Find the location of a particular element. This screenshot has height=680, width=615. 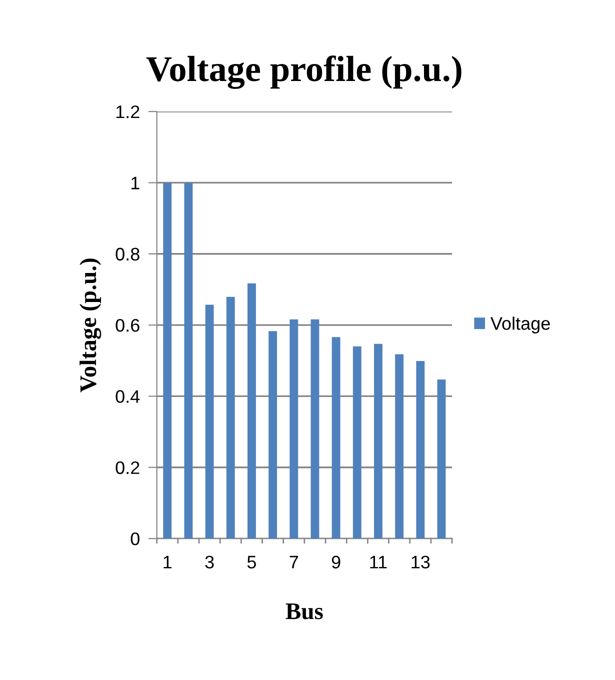

y-tick-label: 1.2 is located at coordinates (128, 111).